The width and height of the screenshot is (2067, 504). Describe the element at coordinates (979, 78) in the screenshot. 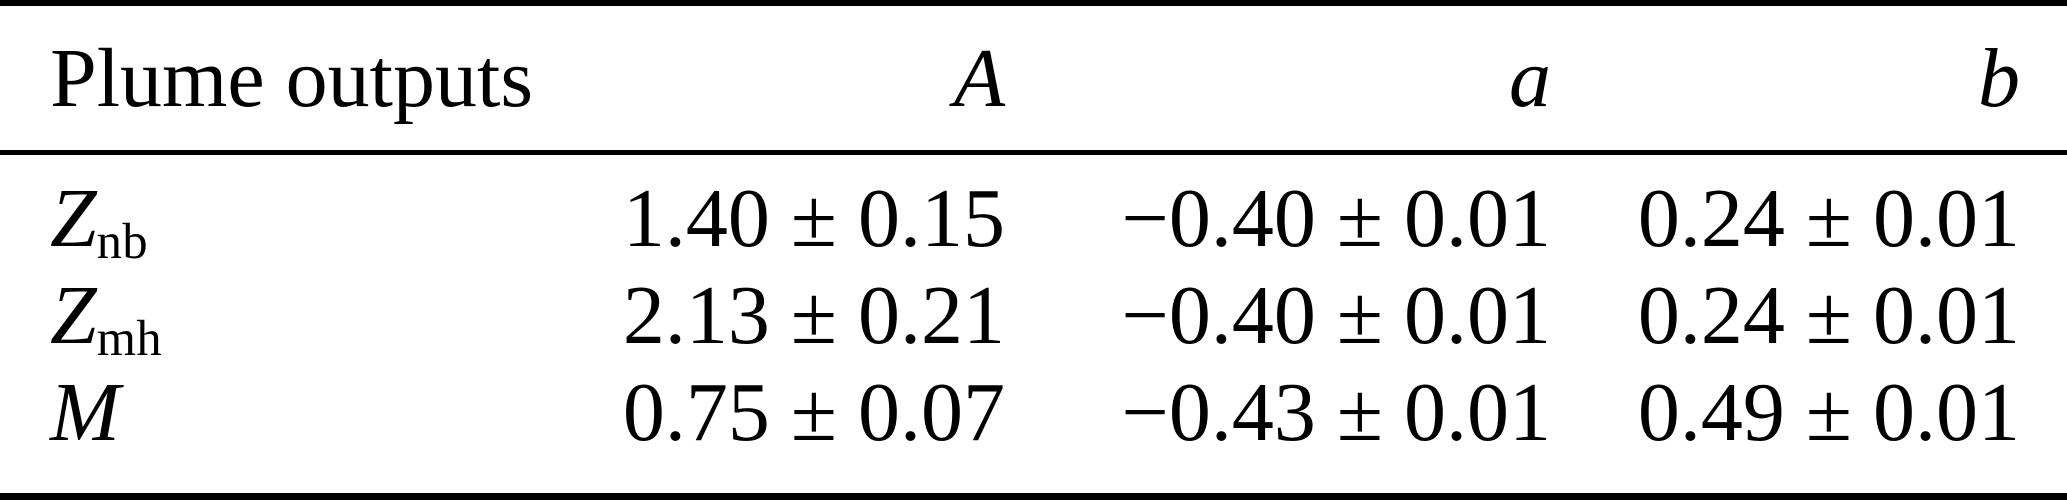

I see `col-header-big-a: A` at that location.